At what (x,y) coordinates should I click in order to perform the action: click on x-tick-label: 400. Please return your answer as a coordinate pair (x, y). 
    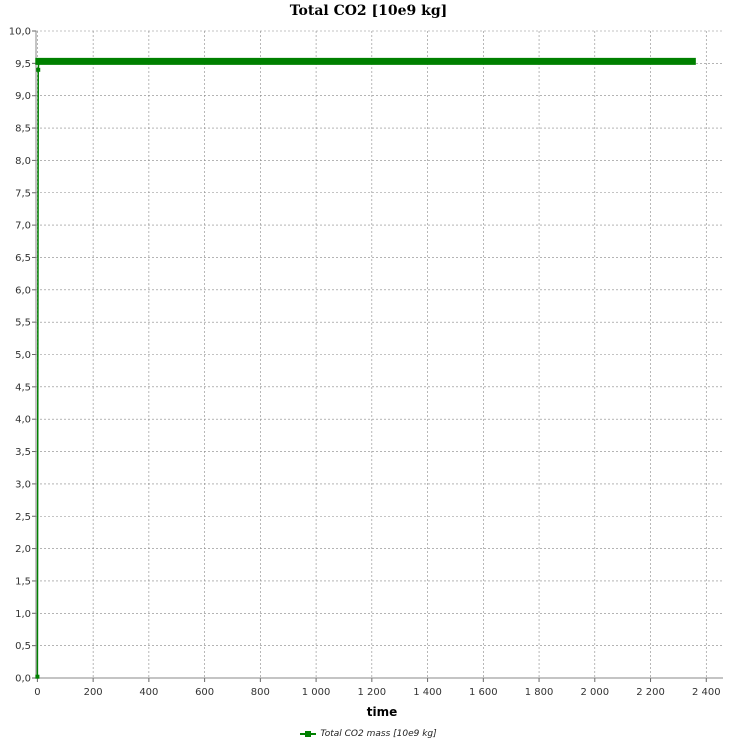
    Looking at the image, I should click on (148, 692).